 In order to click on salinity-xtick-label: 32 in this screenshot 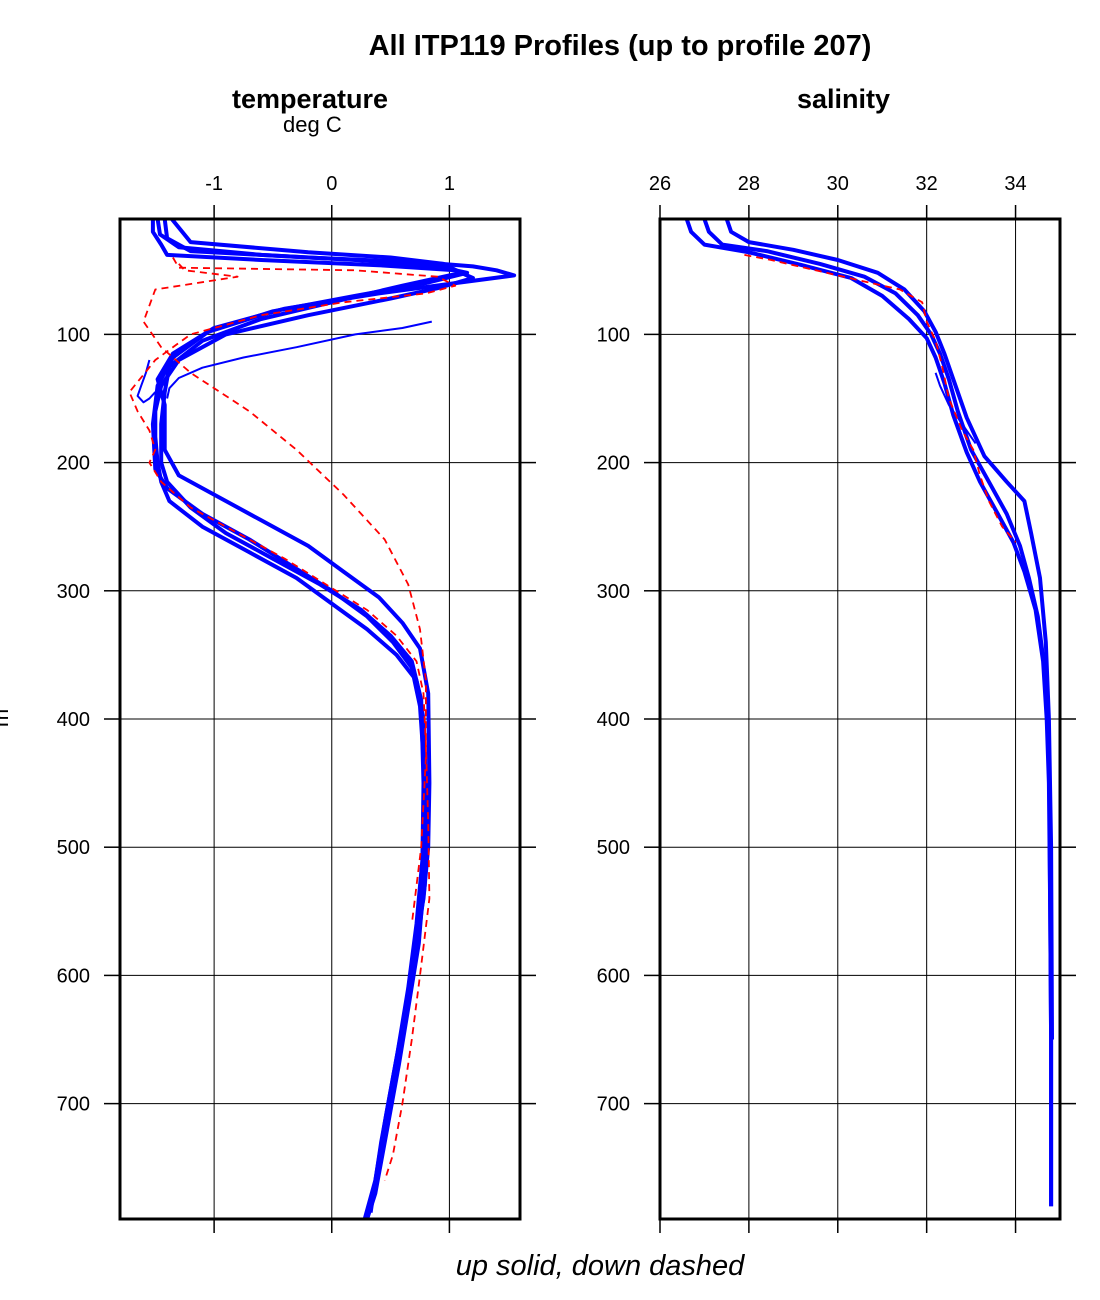, I will do `click(927, 184)`.